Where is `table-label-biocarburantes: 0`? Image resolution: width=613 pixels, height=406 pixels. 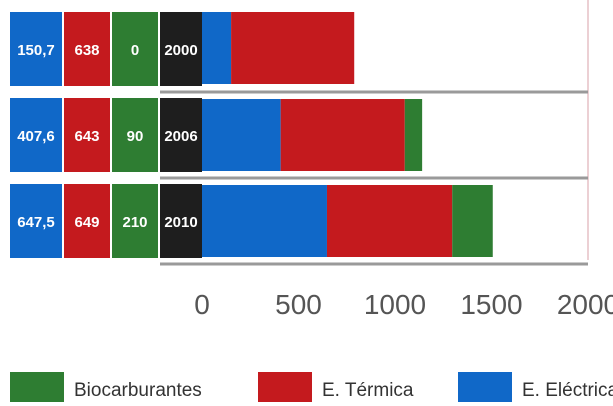
table-label-biocarburantes: 0 is located at coordinates (135, 50).